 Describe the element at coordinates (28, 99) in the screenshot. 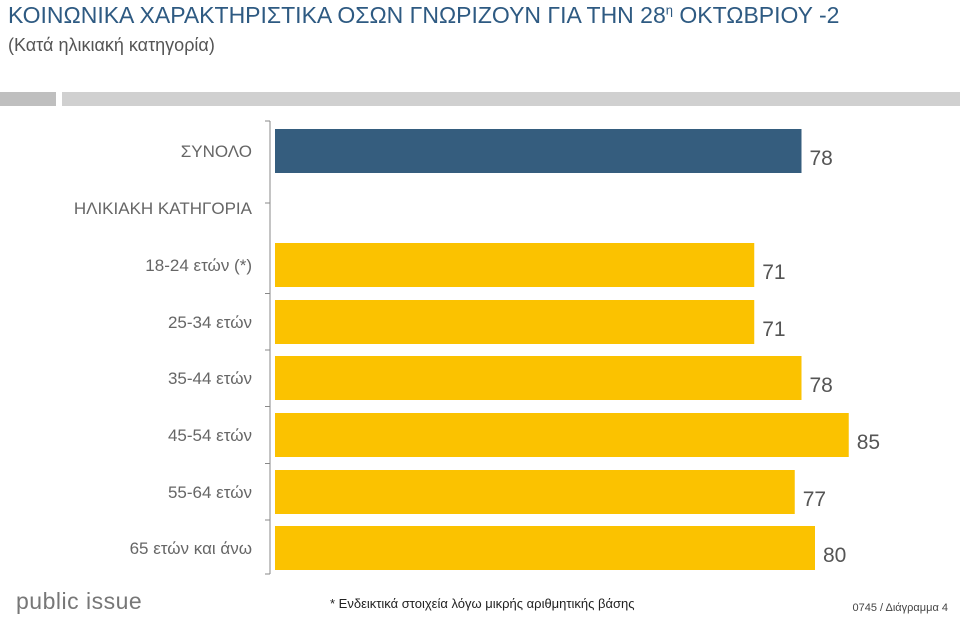

I see `decorative-block` at that location.